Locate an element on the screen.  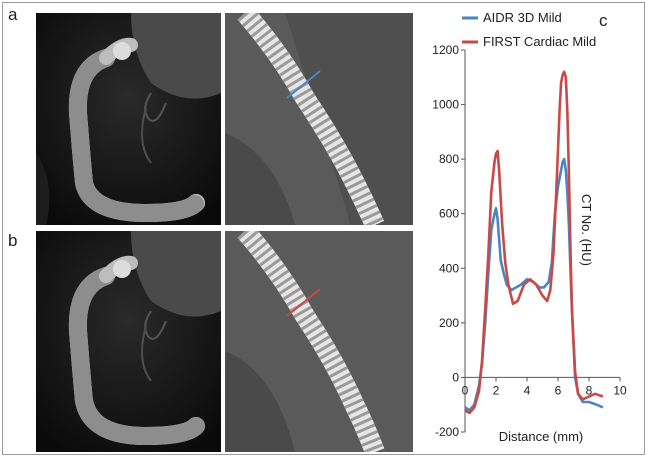
panel-label-a: a is located at coordinates (13, 14).